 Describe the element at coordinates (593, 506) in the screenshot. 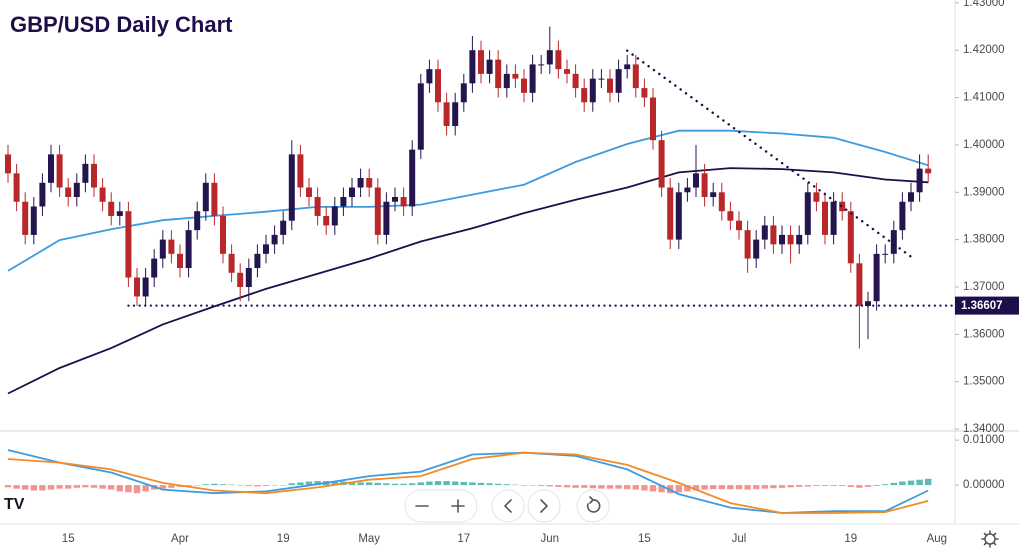

I see `reset-button` at that location.